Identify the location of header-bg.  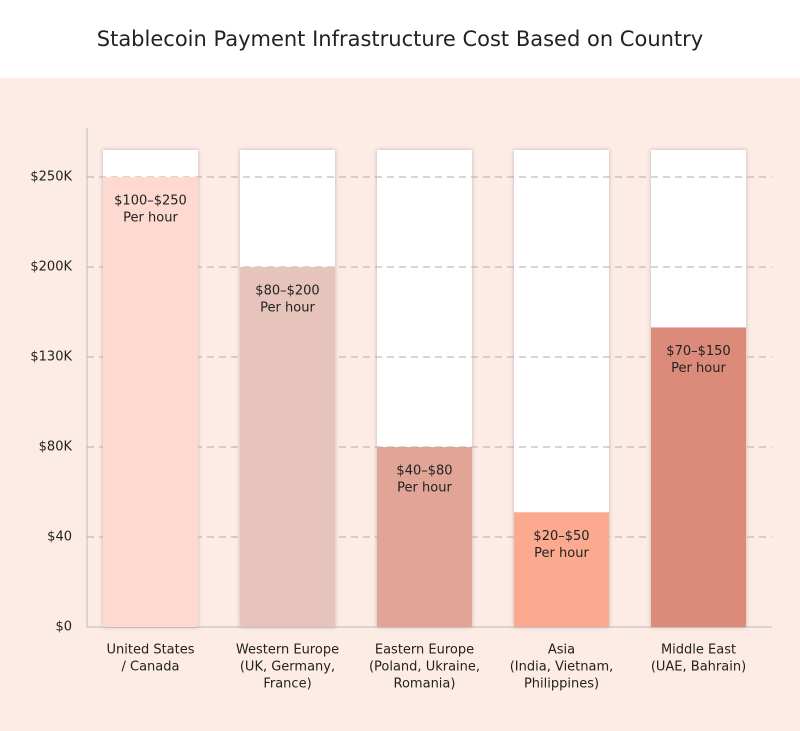
(400, 39).